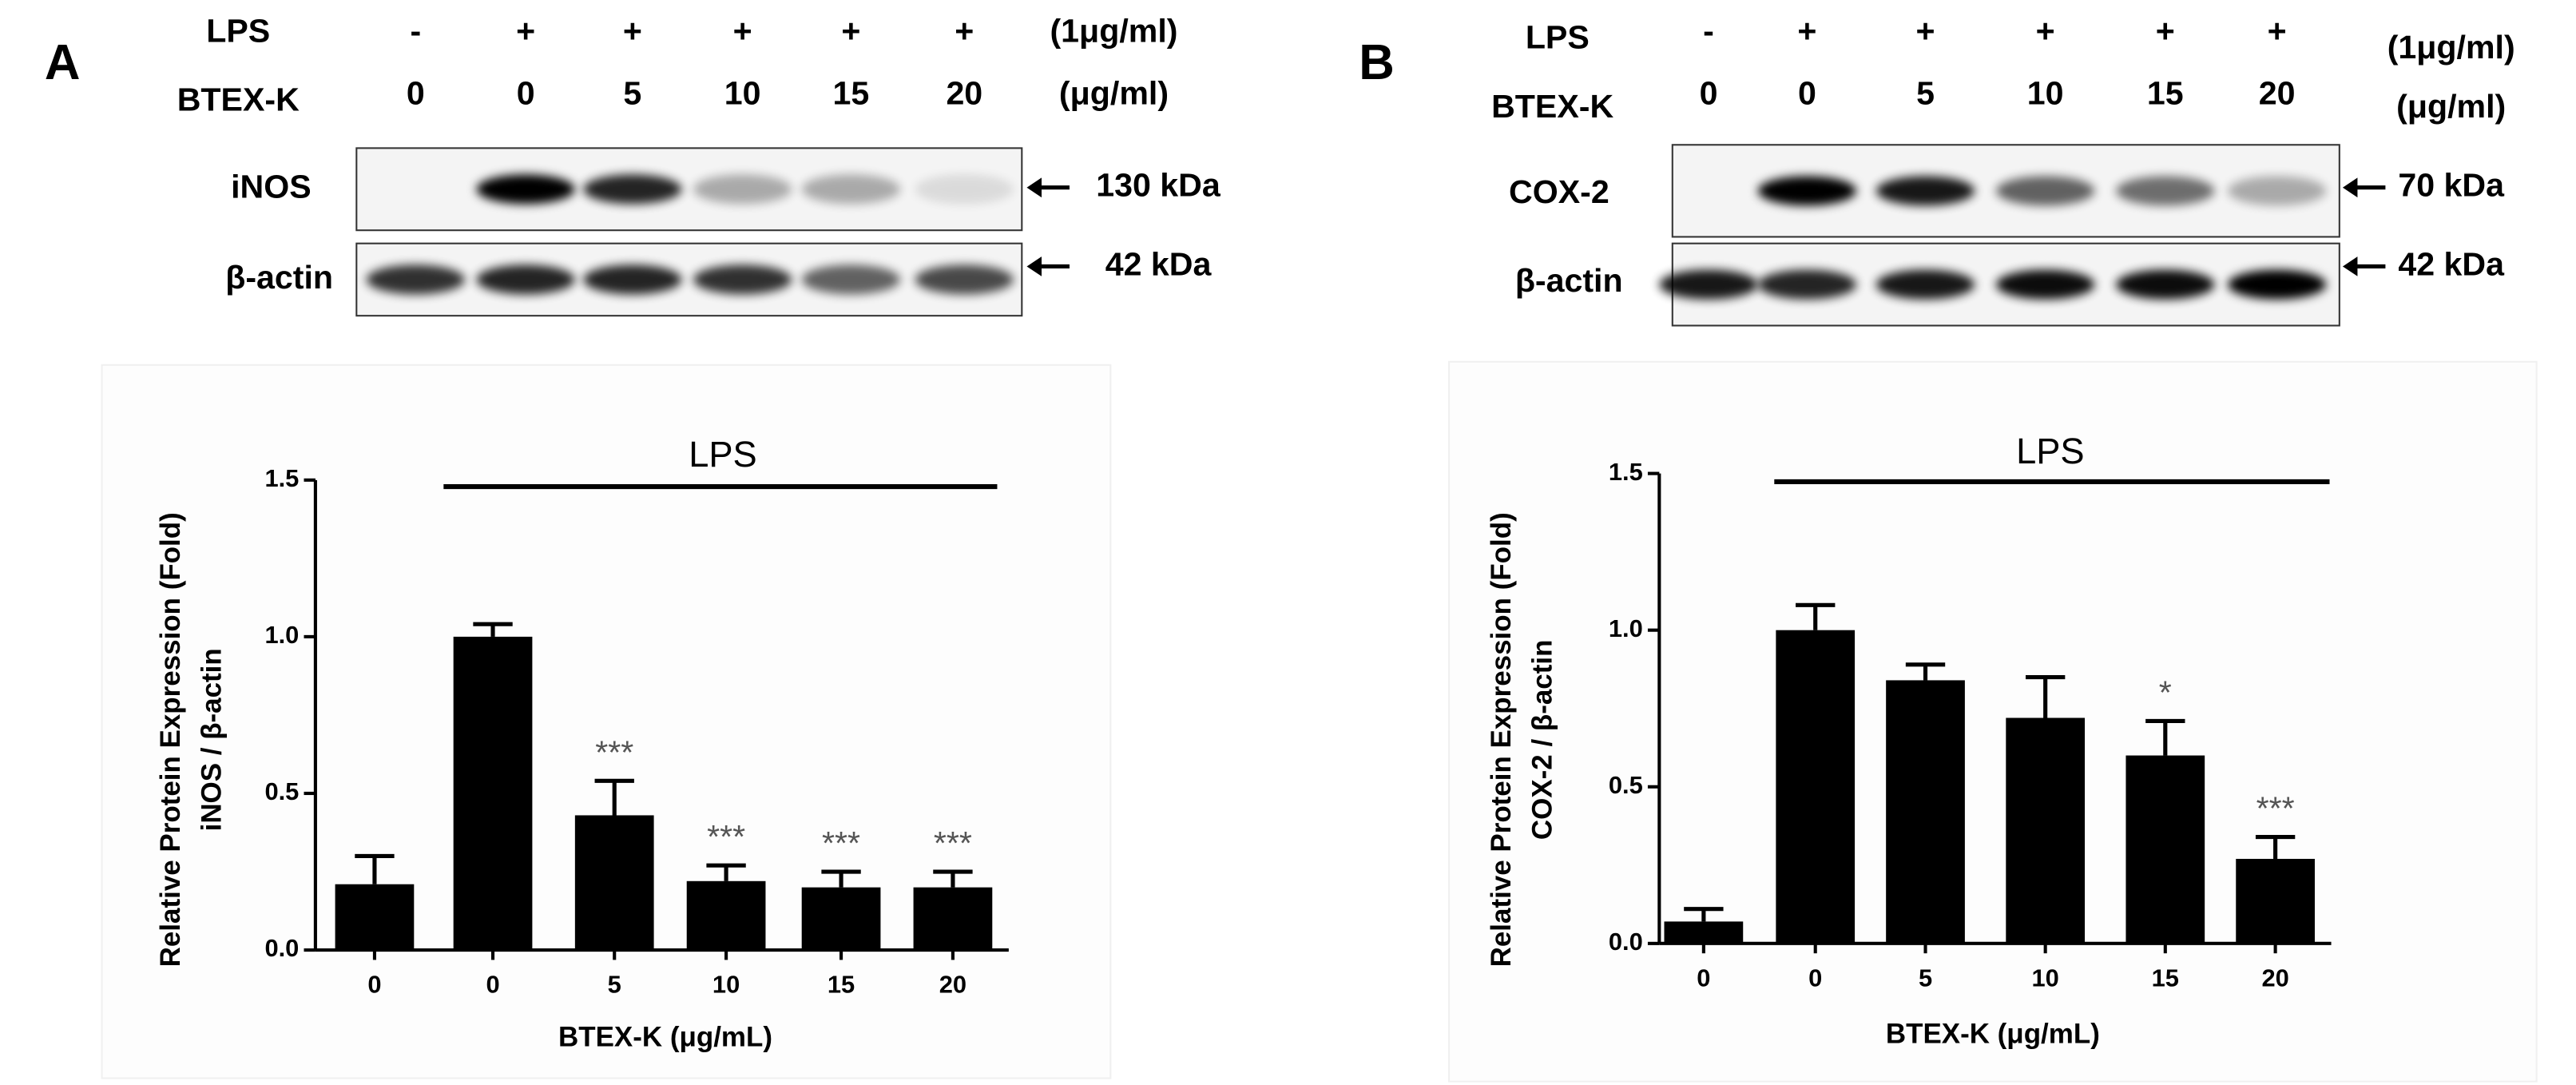  What do you see at coordinates (1708, 31) in the screenshot?
I see `lps-sign: -` at bounding box center [1708, 31].